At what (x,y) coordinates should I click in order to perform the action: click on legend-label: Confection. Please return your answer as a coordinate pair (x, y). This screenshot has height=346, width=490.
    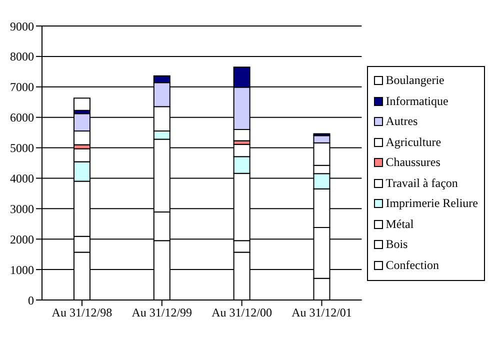
    Looking at the image, I should click on (413, 265).